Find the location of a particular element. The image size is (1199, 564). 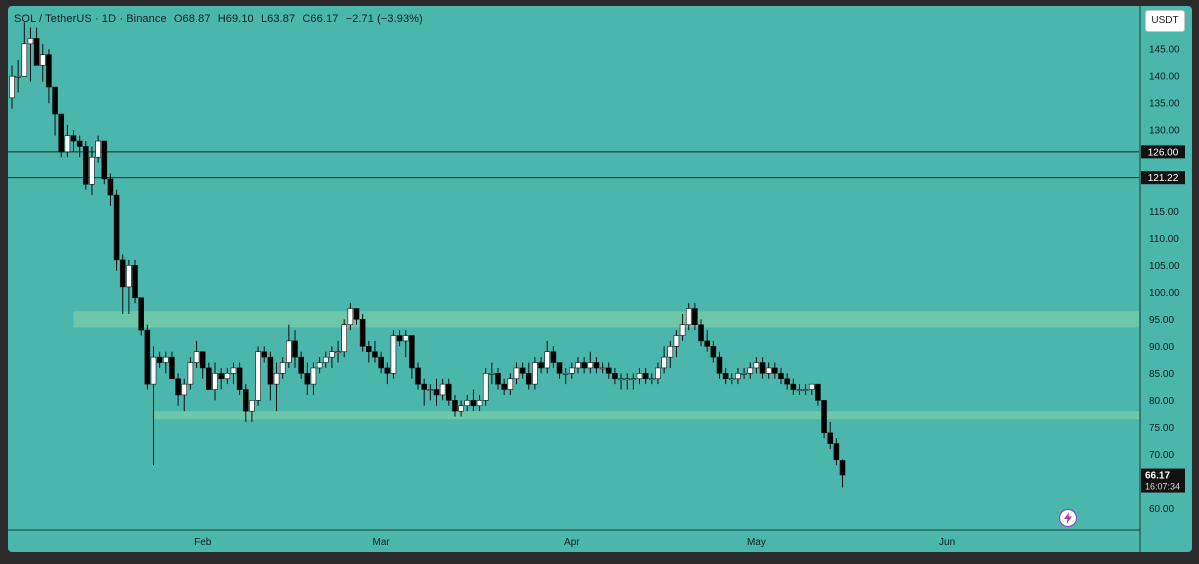

low-value: L63.87 is located at coordinates (278, 19).